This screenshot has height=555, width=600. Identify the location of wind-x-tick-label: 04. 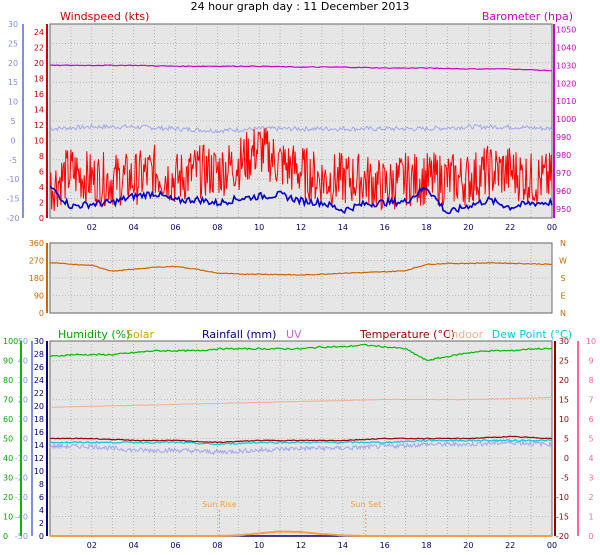
(134, 227).